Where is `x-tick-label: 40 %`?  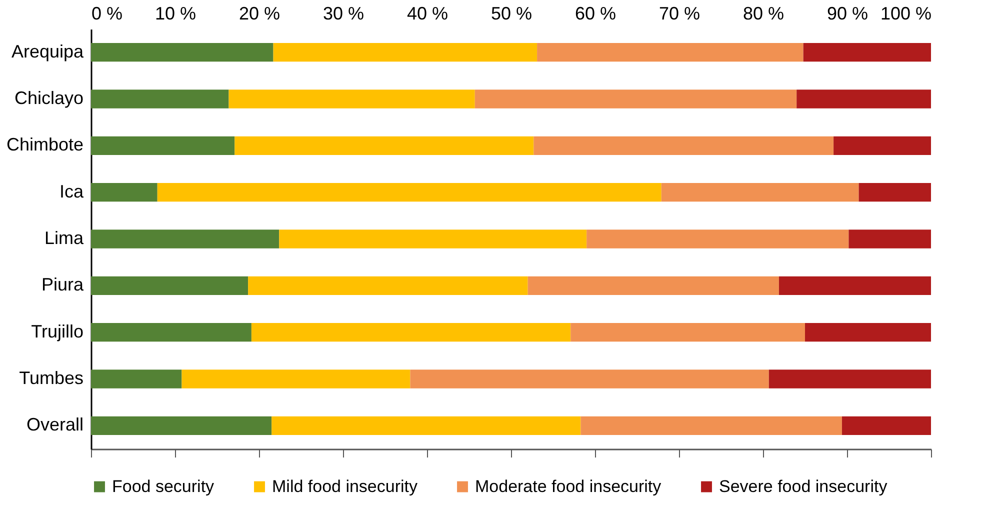
x-tick-label: 40 % is located at coordinates (427, 14).